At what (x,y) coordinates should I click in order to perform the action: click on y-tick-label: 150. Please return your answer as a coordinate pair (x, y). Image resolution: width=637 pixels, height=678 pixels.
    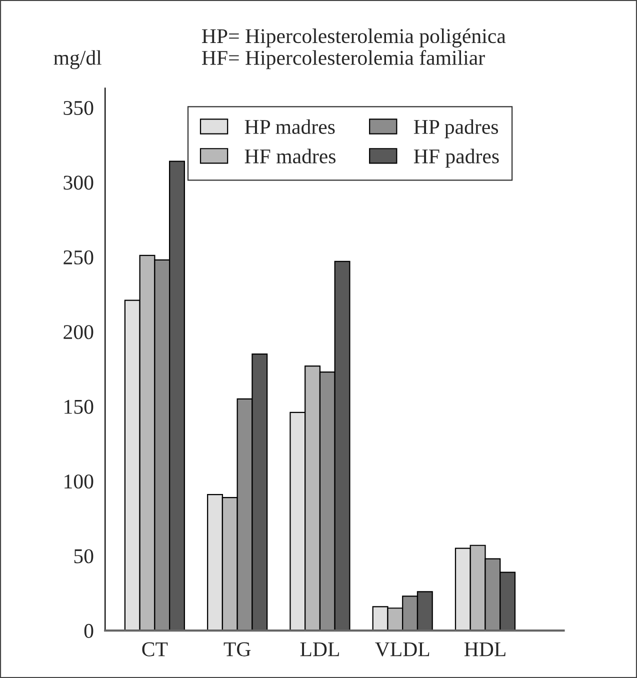
    Looking at the image, I should click on (79, 407).